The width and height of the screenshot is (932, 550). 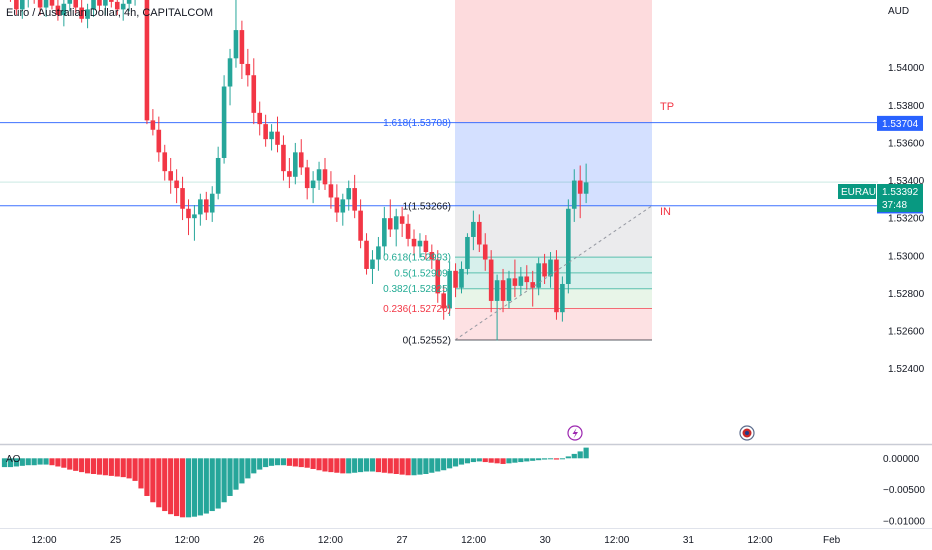 What do you see at coordinates (906, 106) in the screenshot?
I see `price-axis-tick: 1.53800` at bounding box center [906, 106].